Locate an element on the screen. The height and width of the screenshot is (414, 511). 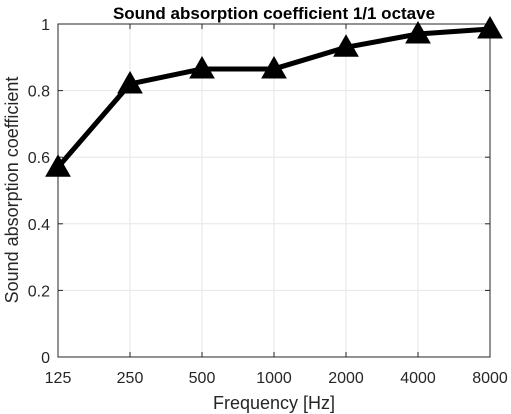
x-tick-label: 125 is located at coordinates (58, 378).